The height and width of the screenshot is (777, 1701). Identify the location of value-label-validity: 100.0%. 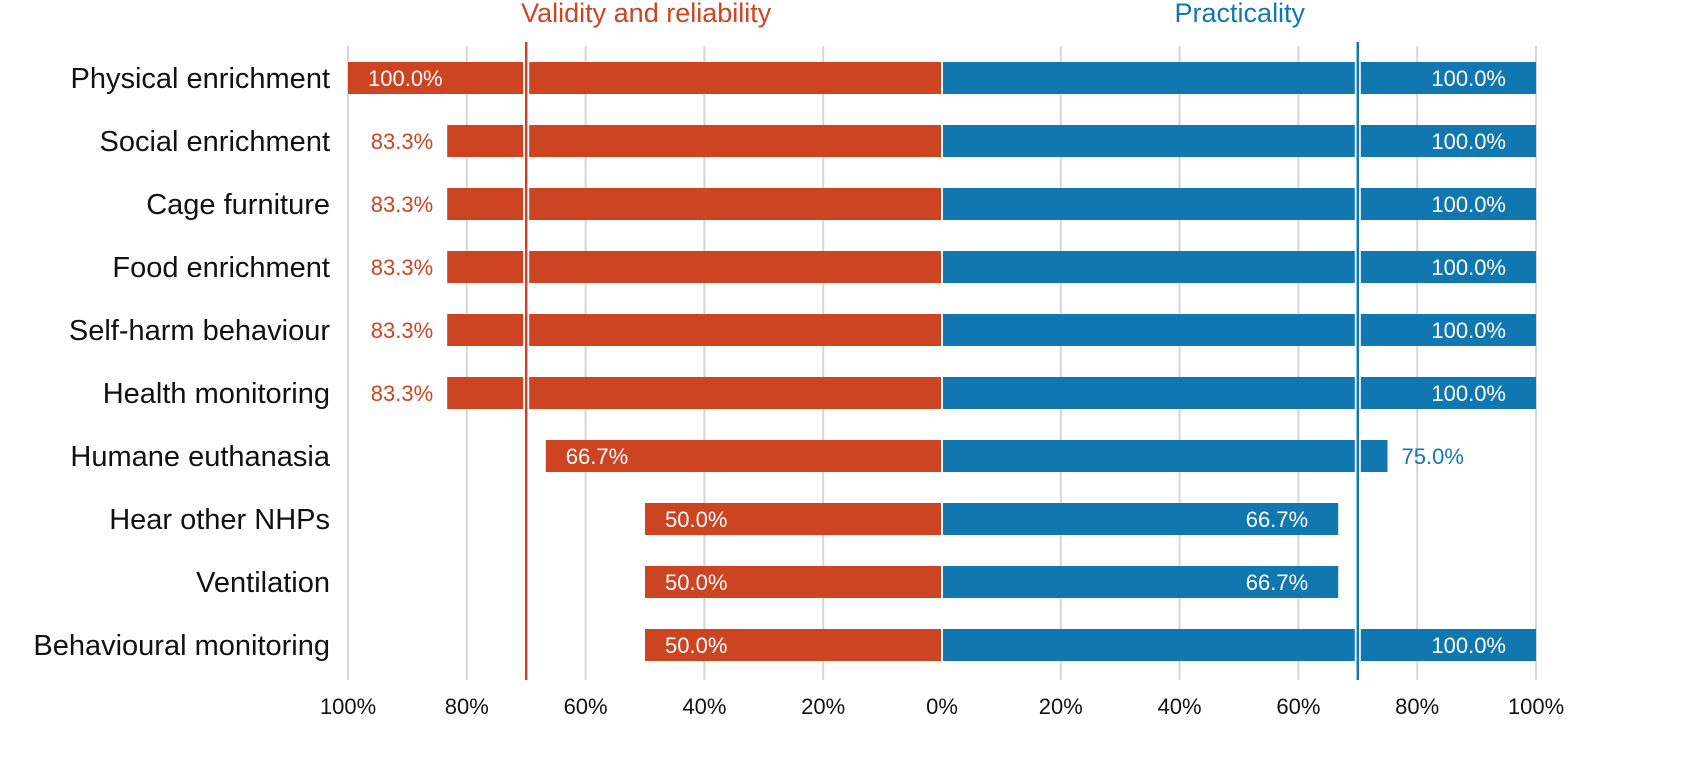
(405, 78).